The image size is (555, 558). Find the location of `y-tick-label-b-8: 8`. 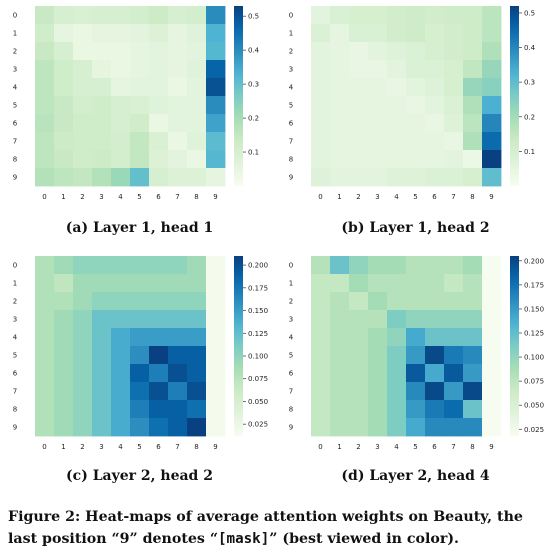

y-tick-label-b-8: 8 is located at coordinates (291, 160).